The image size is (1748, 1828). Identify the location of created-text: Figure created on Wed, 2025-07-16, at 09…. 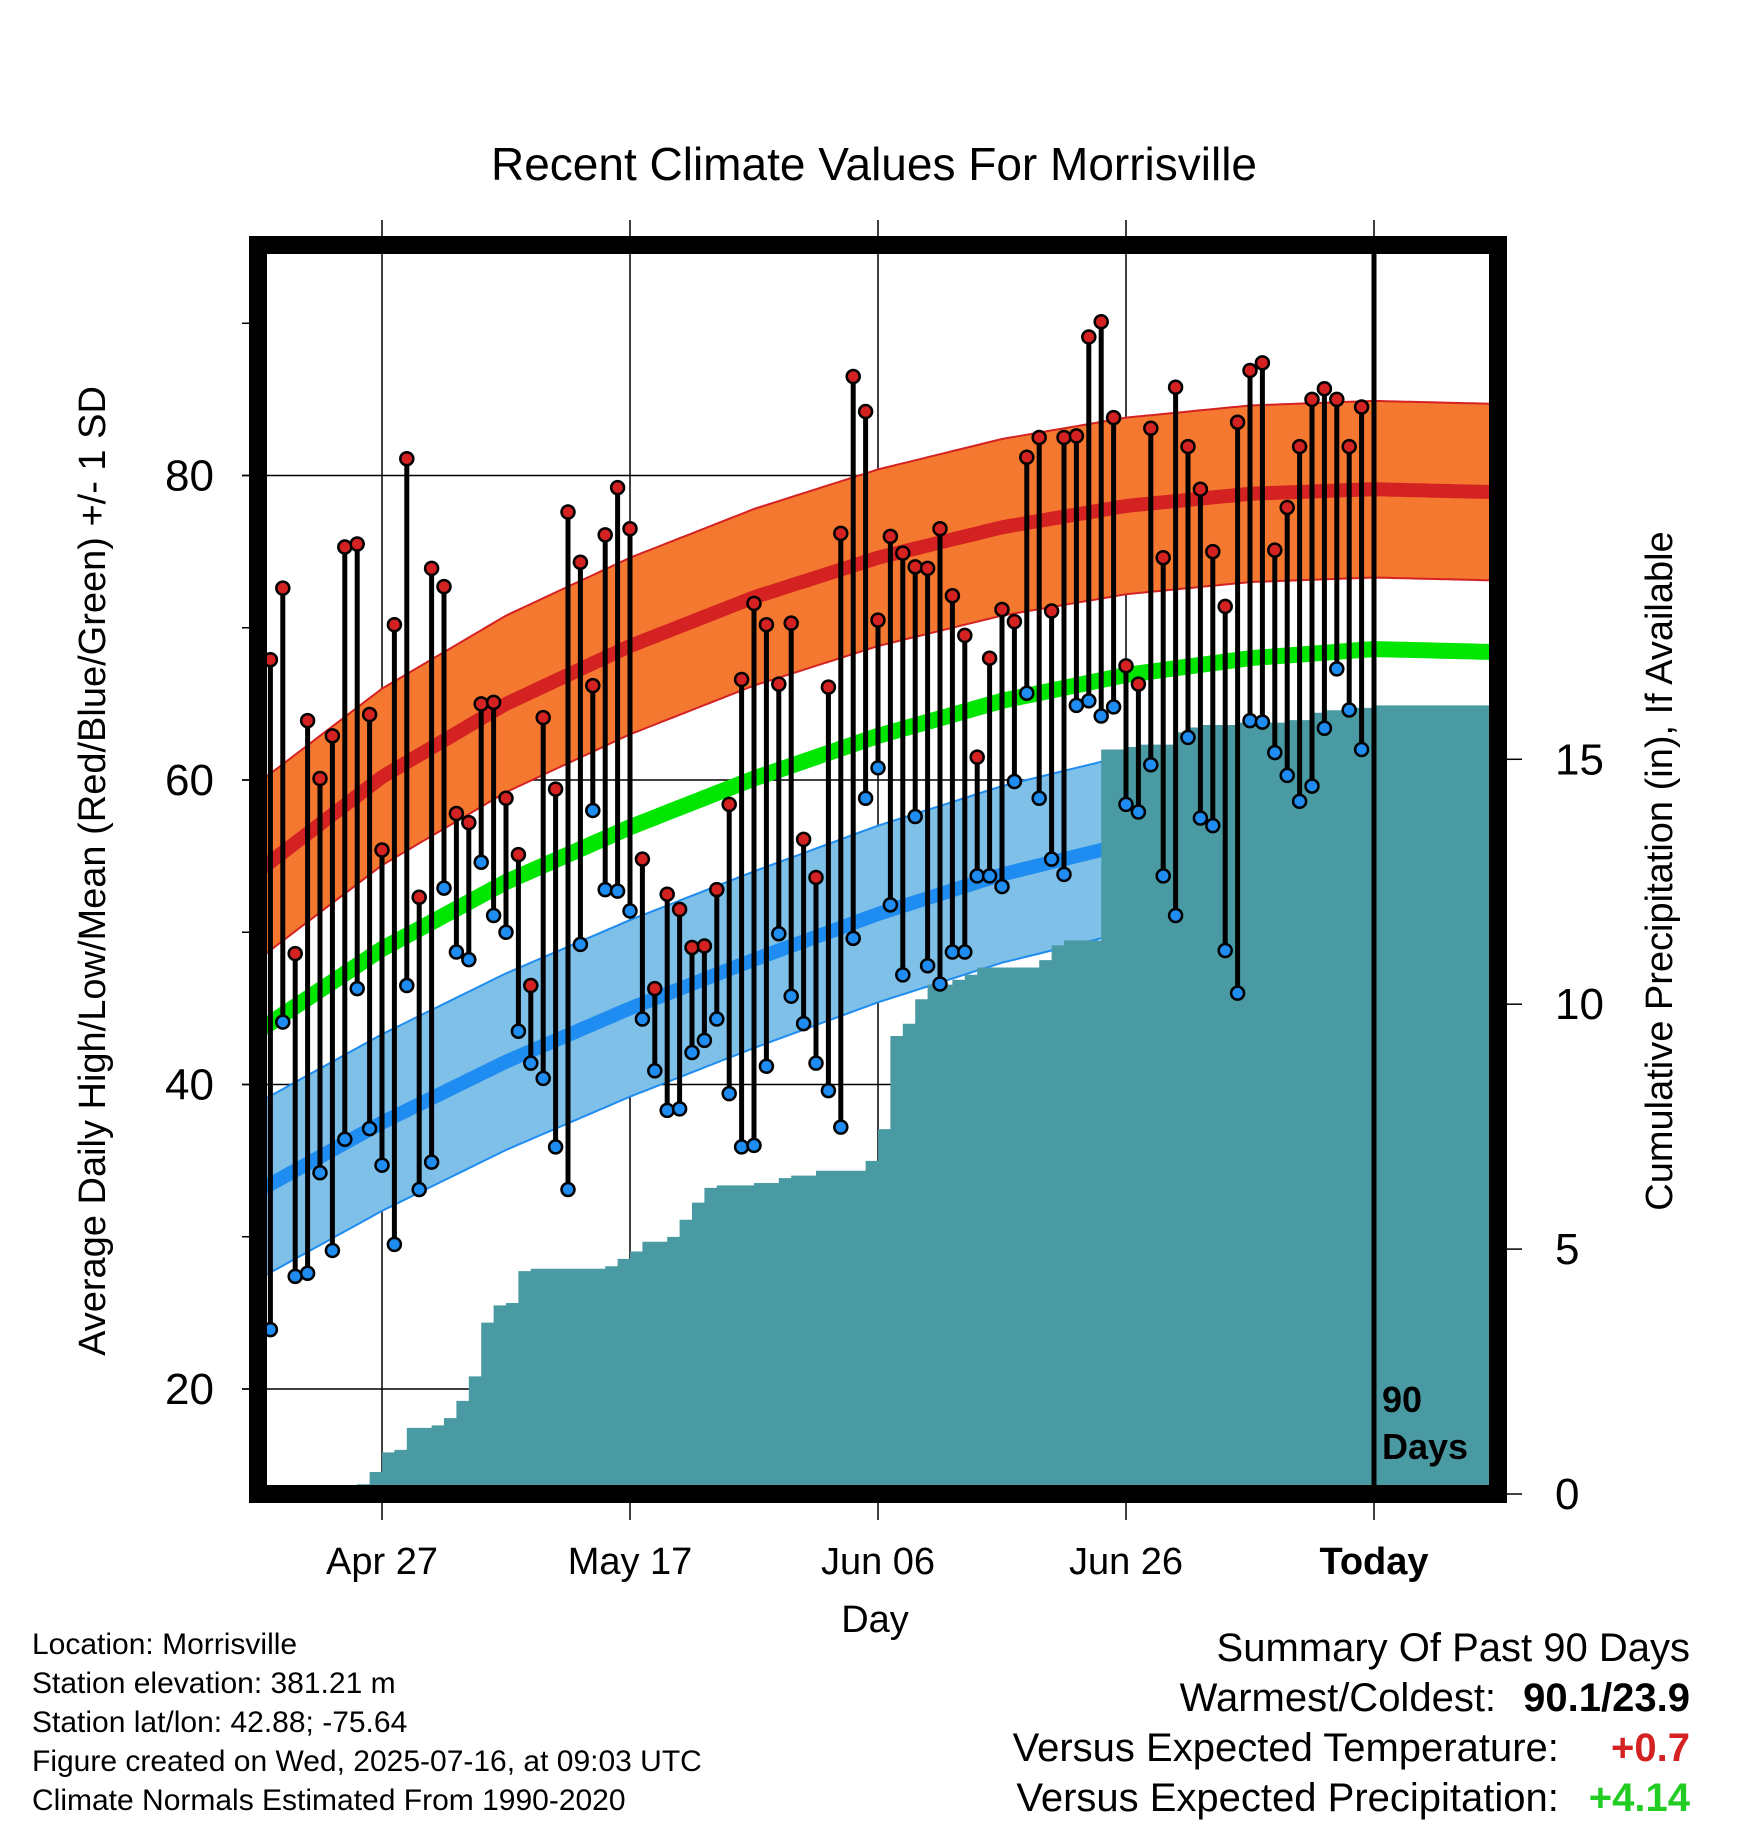
(367, 1761).